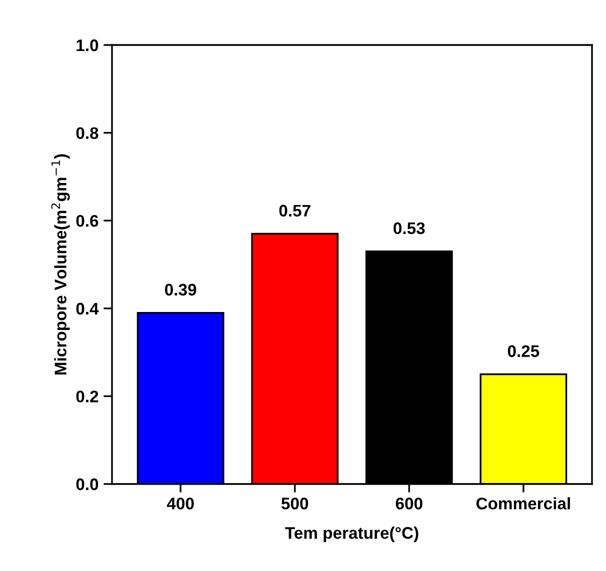 Image resolution: width=606 pixels, height=571 pixels. Describe the element at coordinates (523, 503) in the screenshot. I see `x-tick-label: Commercial` at that location.